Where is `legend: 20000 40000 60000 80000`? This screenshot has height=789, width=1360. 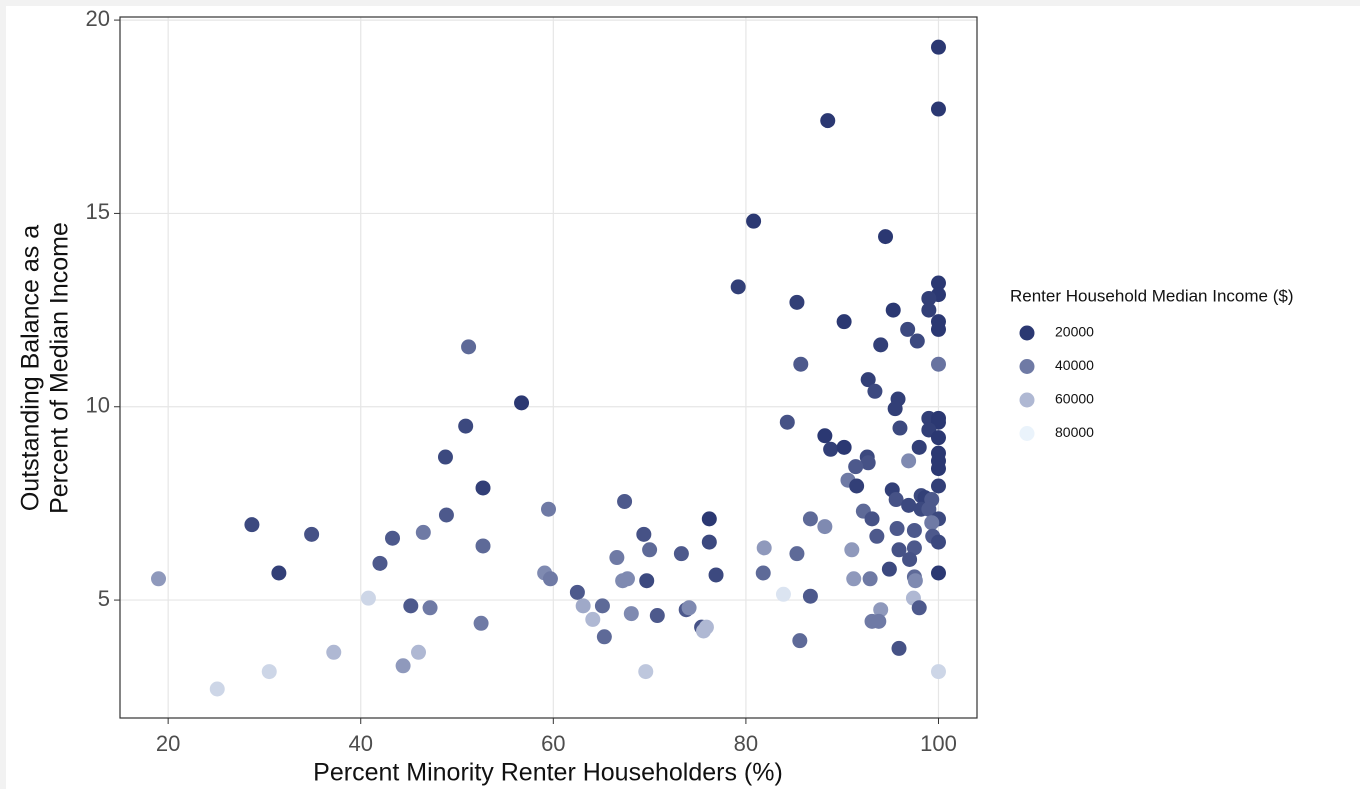 legend: 20000 40000 60000 80000 is located at coordinates (1056, 382).